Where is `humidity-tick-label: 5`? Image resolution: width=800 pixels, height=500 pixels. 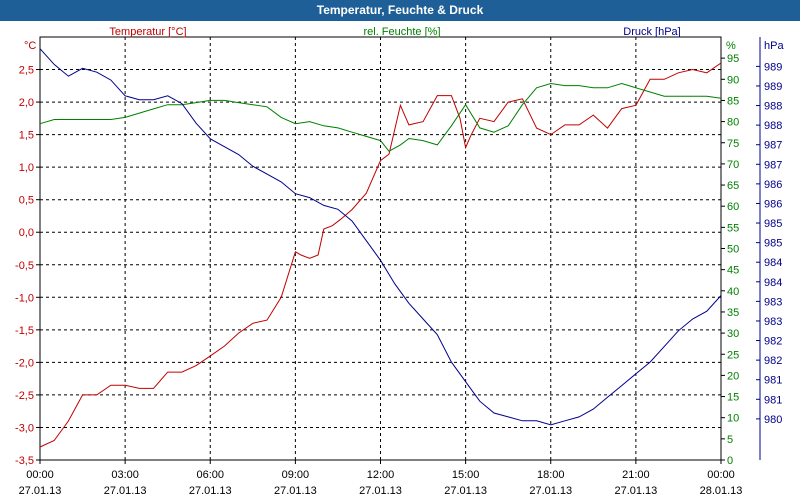 humidity-tick-label: 5 is located at coordinates (730, 440).